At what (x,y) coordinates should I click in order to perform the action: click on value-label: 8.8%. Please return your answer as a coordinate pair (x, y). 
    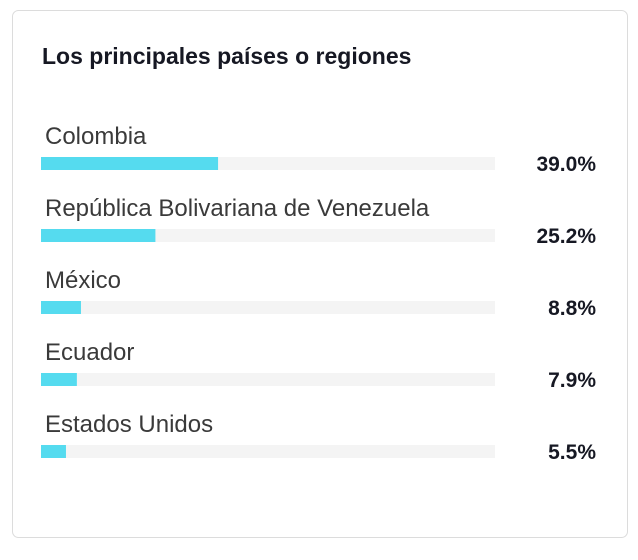
    Looking at the image, I should click on (572, 308).